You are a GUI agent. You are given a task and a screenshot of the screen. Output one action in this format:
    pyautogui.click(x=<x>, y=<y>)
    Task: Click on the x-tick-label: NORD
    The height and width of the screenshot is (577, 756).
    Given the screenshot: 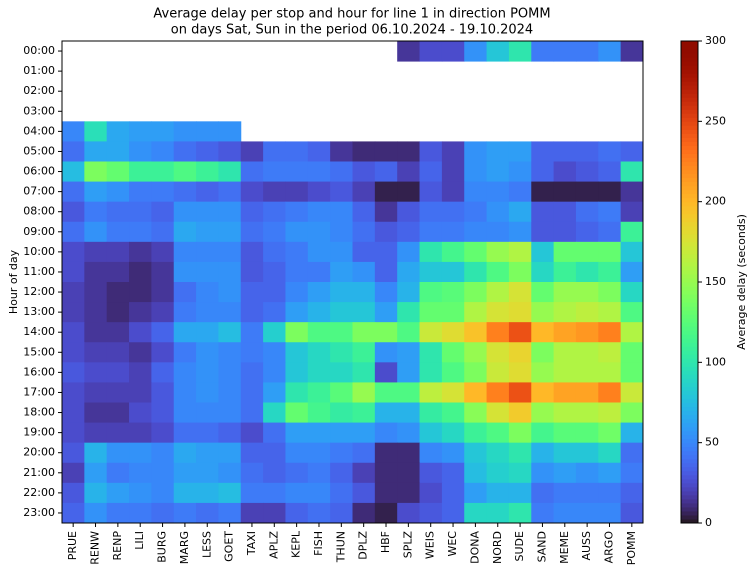 What is the action you would take?
    pyautogui.click(x=497, y=547)
    